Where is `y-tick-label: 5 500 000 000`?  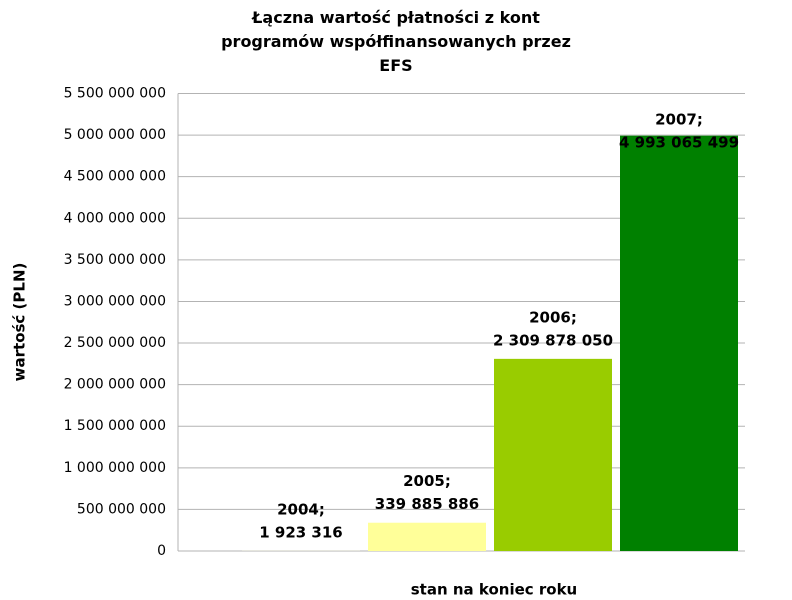
y-tick-label: 5 500 000 000 is located at coordinates (115, 94).